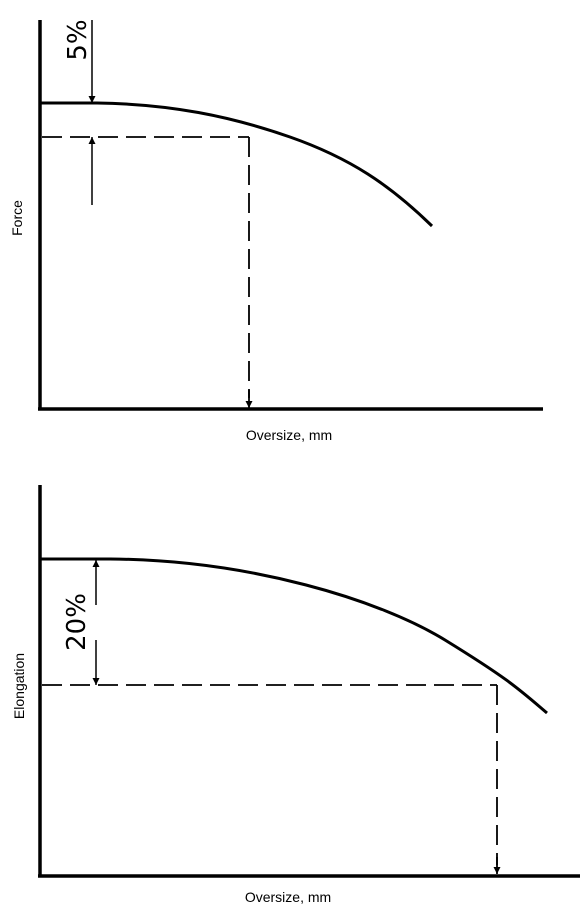 This screenshot has height=907, width=580. I want to click on elongation-x-axis-label: Oversize, mm, so click(288, 897).